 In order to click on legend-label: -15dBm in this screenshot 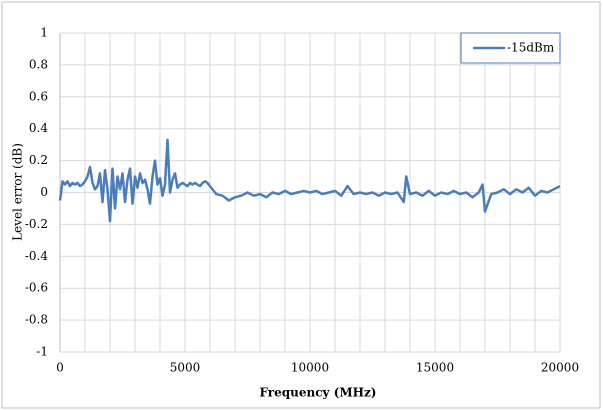, I will do `click(531, 48)`.